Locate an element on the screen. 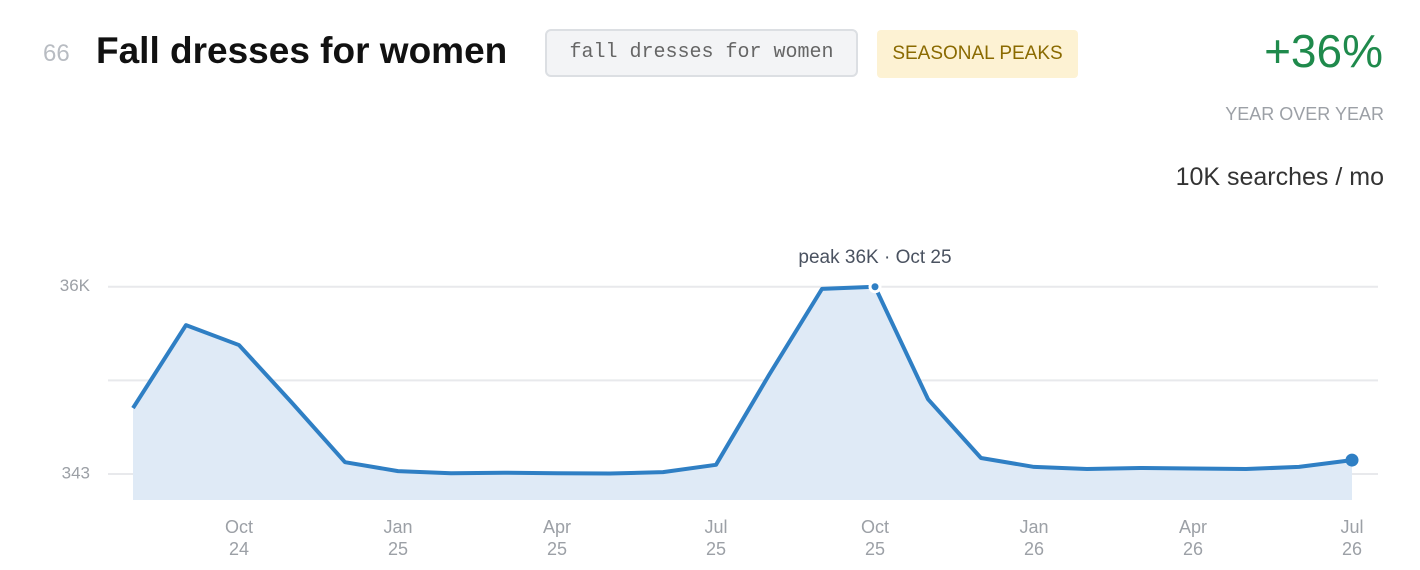  change: +36% is located at coordinates (1323, 51).